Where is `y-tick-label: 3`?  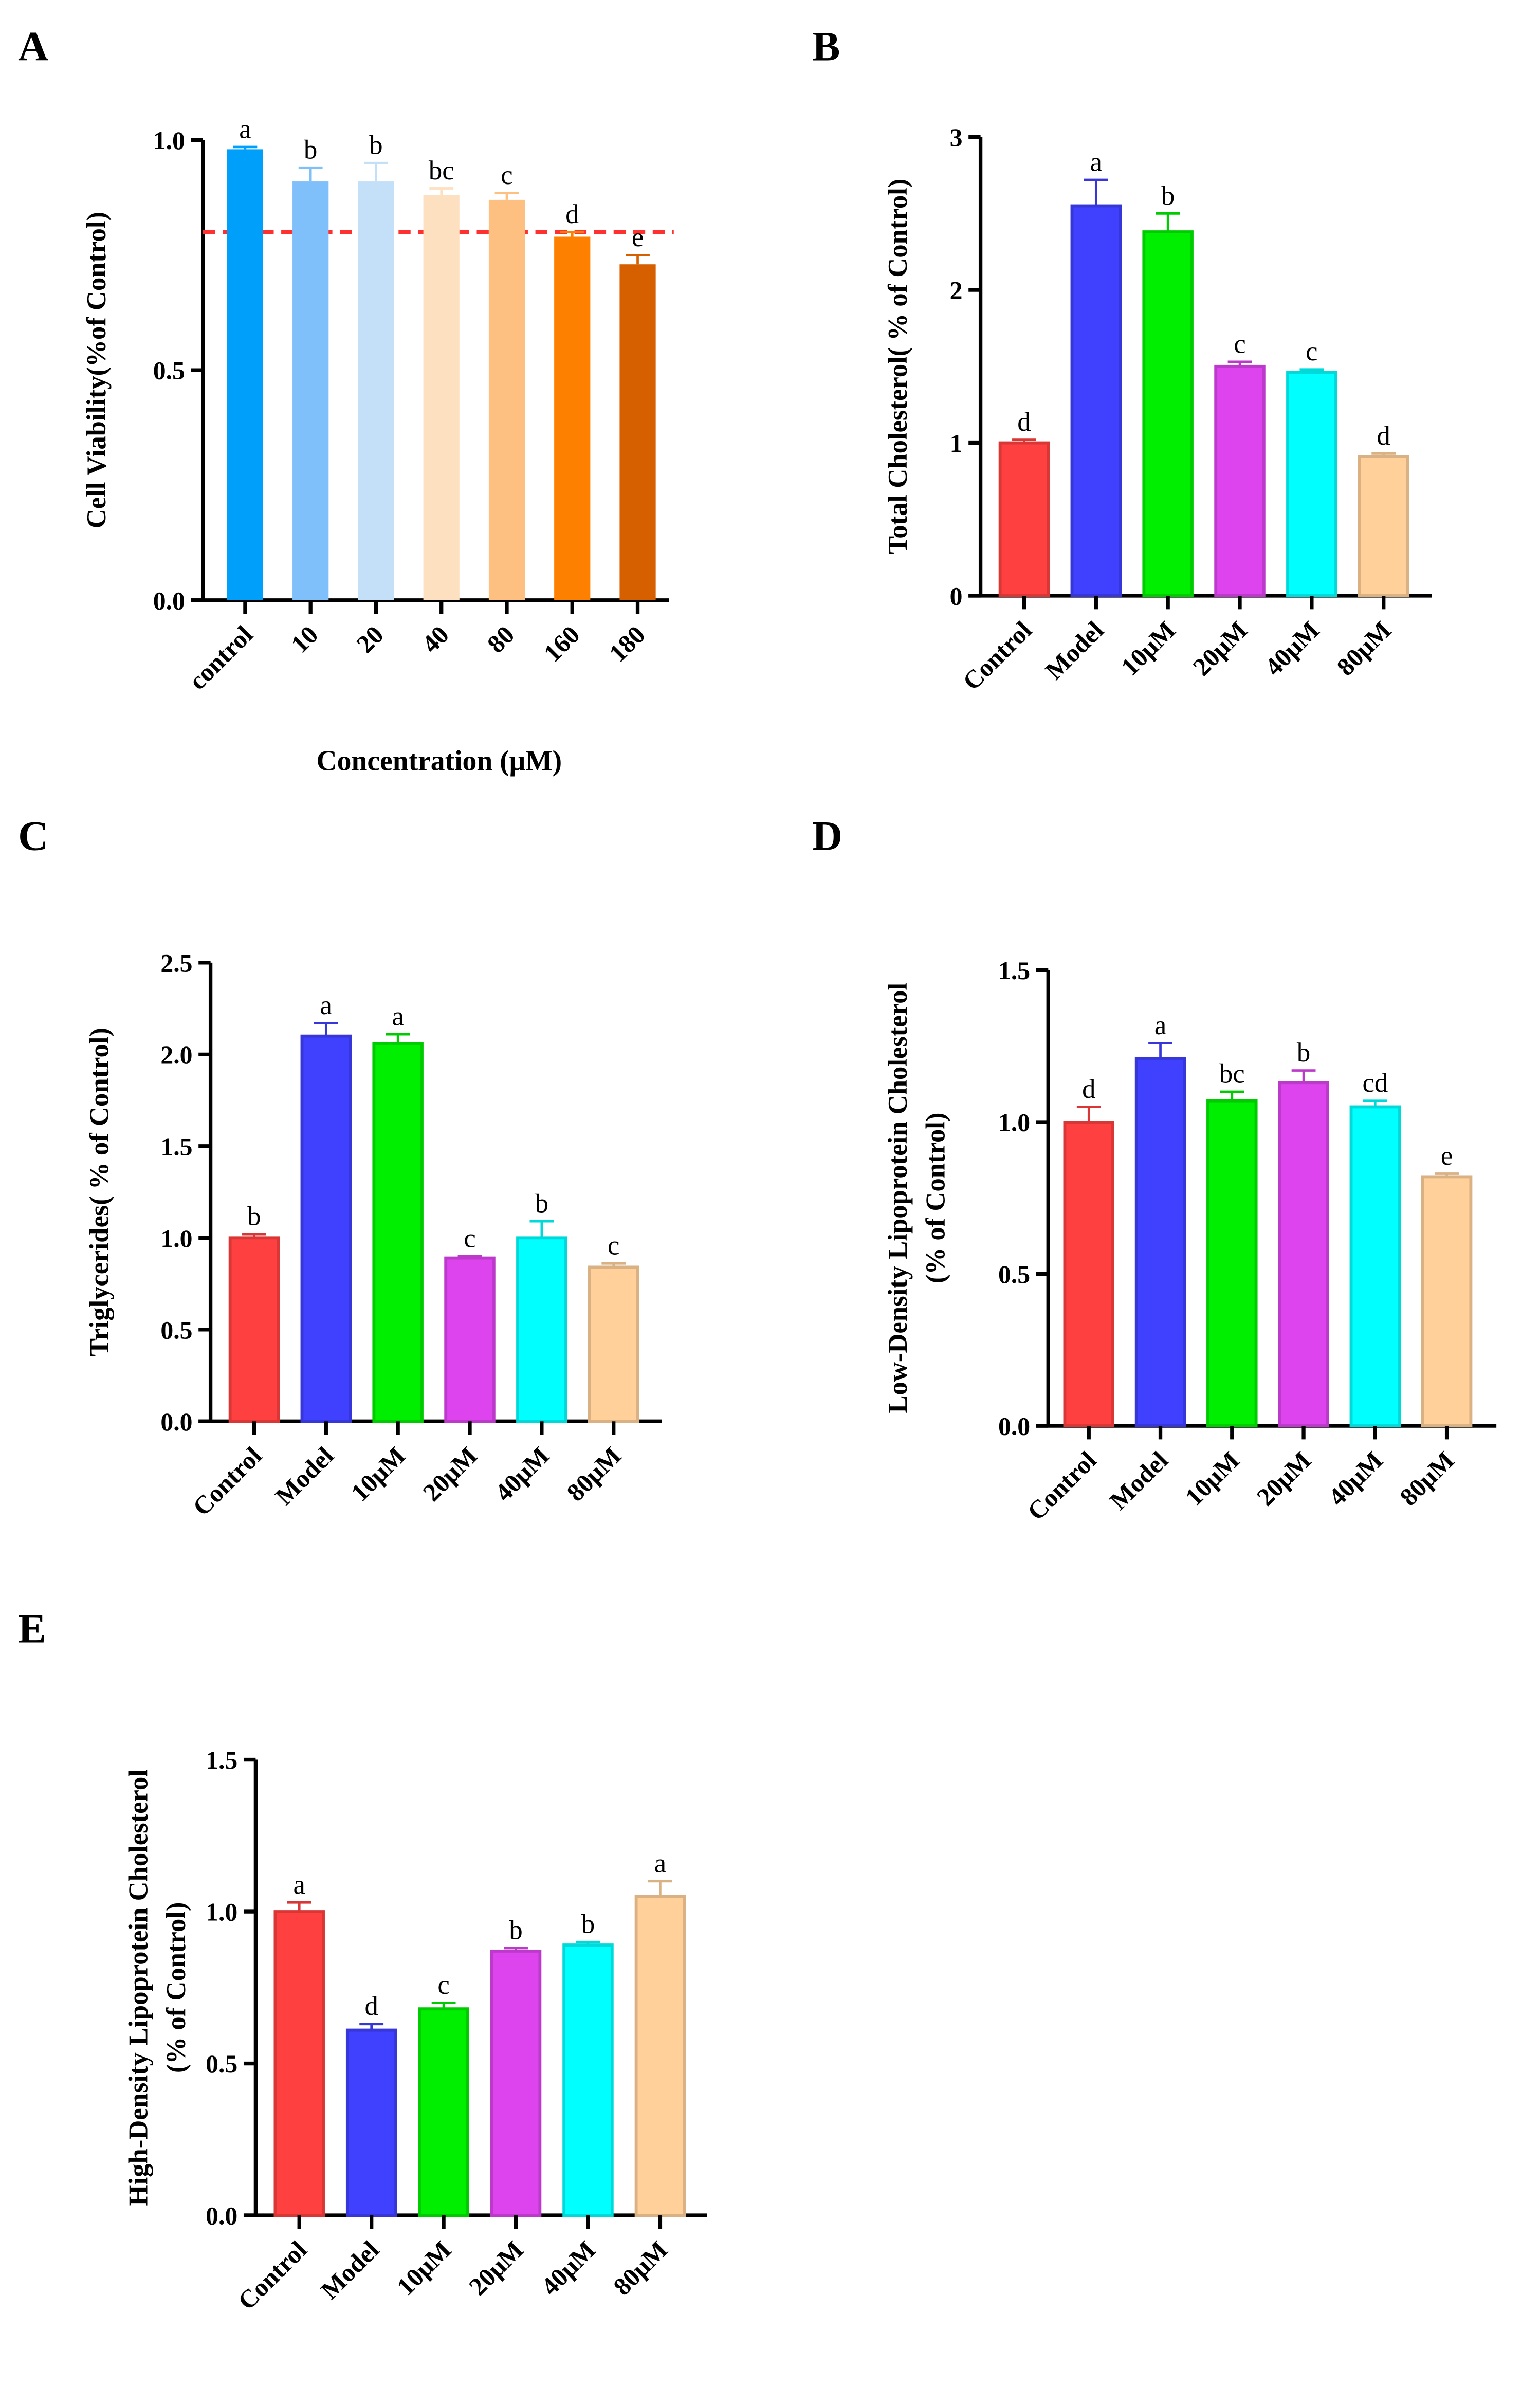
y-tick-label: 3 is located at coordinates (956, 137).